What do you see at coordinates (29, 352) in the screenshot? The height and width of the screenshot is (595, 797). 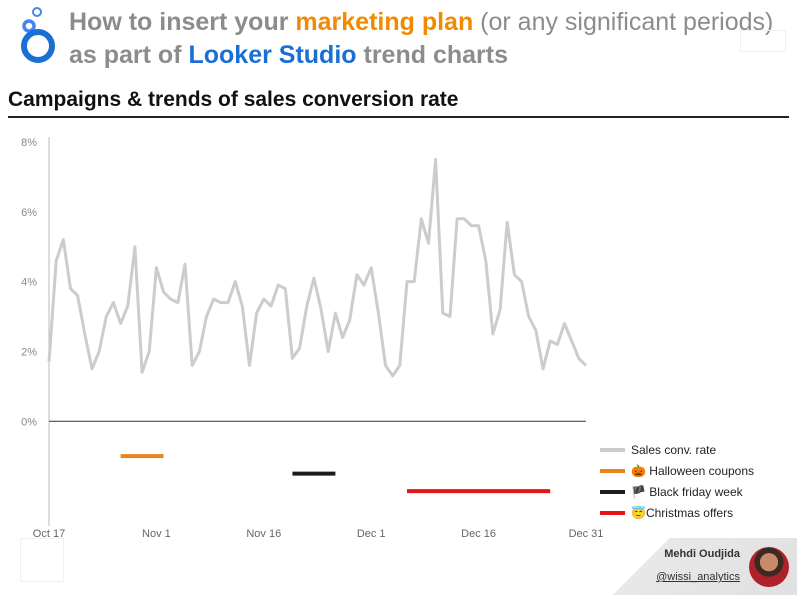 I see `y-tick-label: 2%` at bounding box center [29, 352].